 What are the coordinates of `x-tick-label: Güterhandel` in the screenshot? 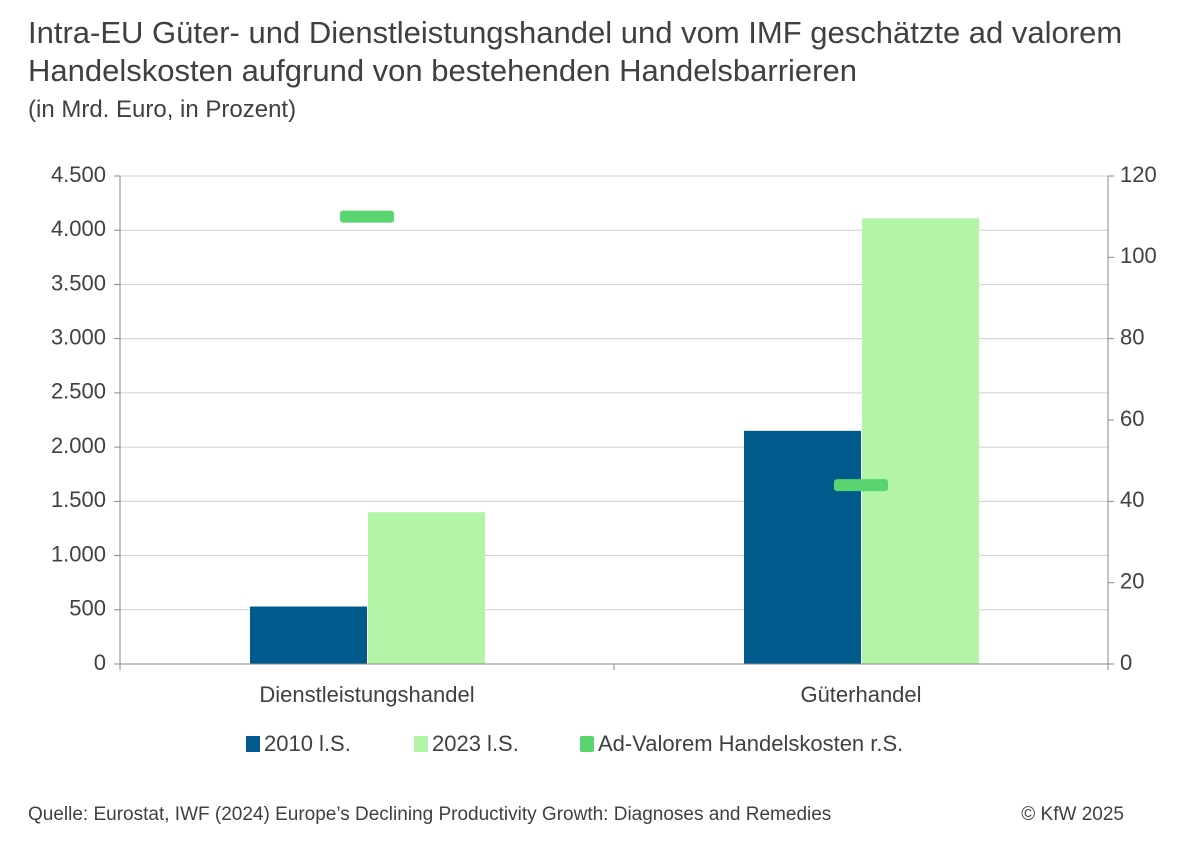 It's located at (860, 694).